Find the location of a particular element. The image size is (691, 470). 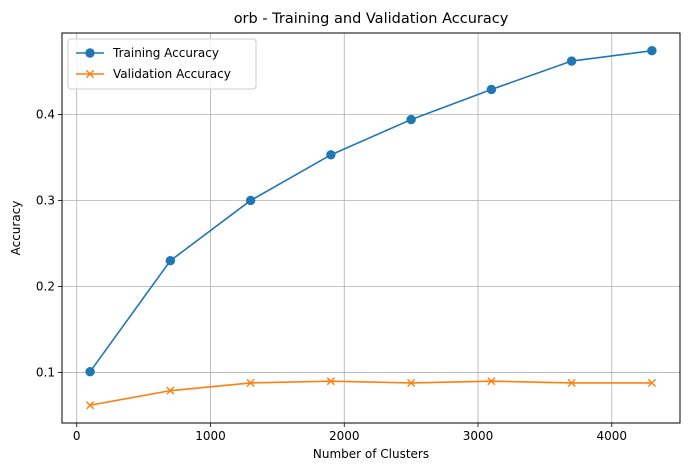

x-tick-label: 2000 is located at coordinates (344, 436).